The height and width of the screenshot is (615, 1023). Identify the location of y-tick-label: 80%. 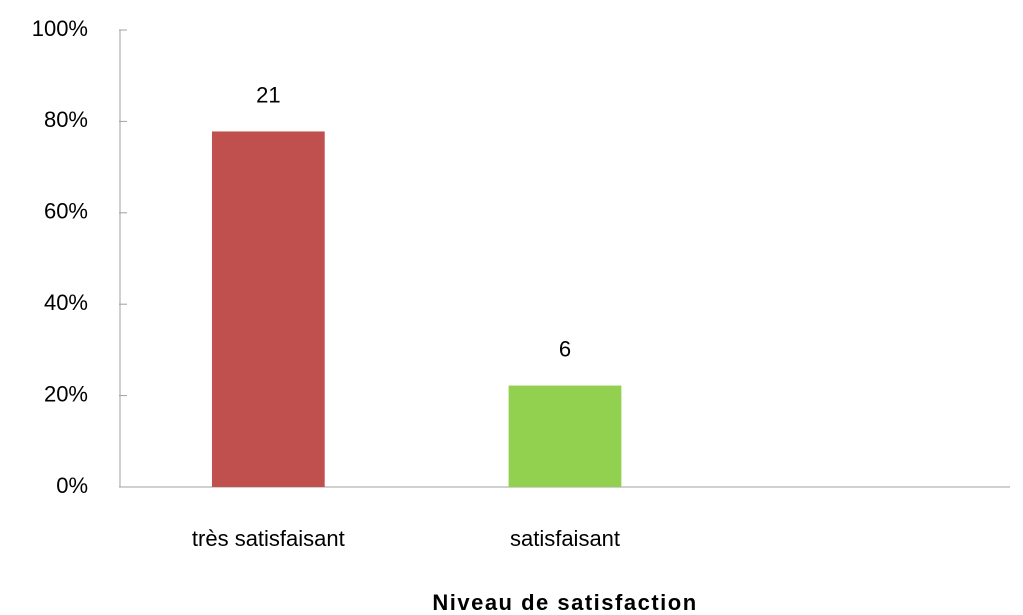
(66, 119).